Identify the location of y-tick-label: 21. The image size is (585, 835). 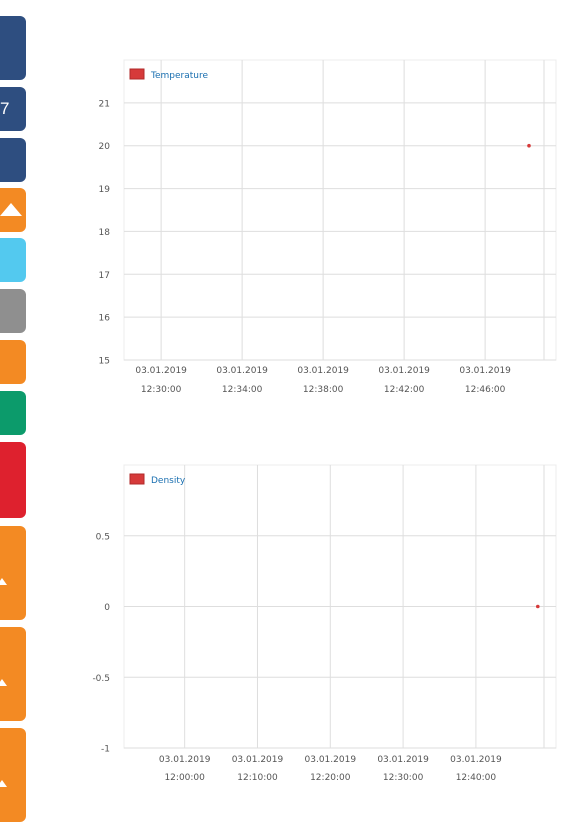
(104, 104).